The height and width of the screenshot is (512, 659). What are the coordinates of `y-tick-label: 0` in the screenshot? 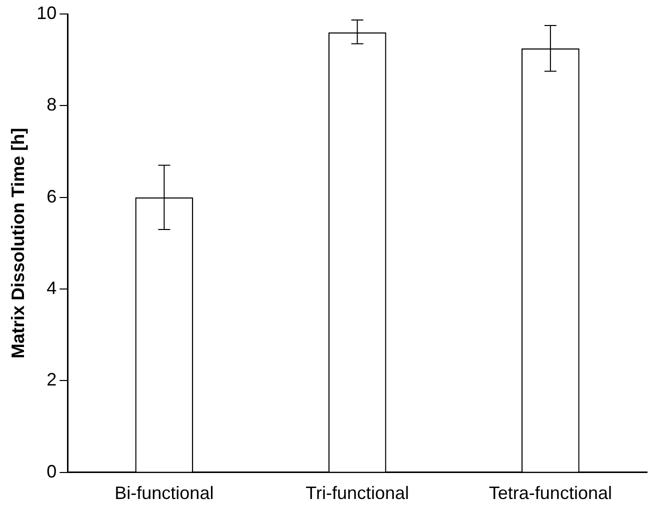 It's located at (51, 471).